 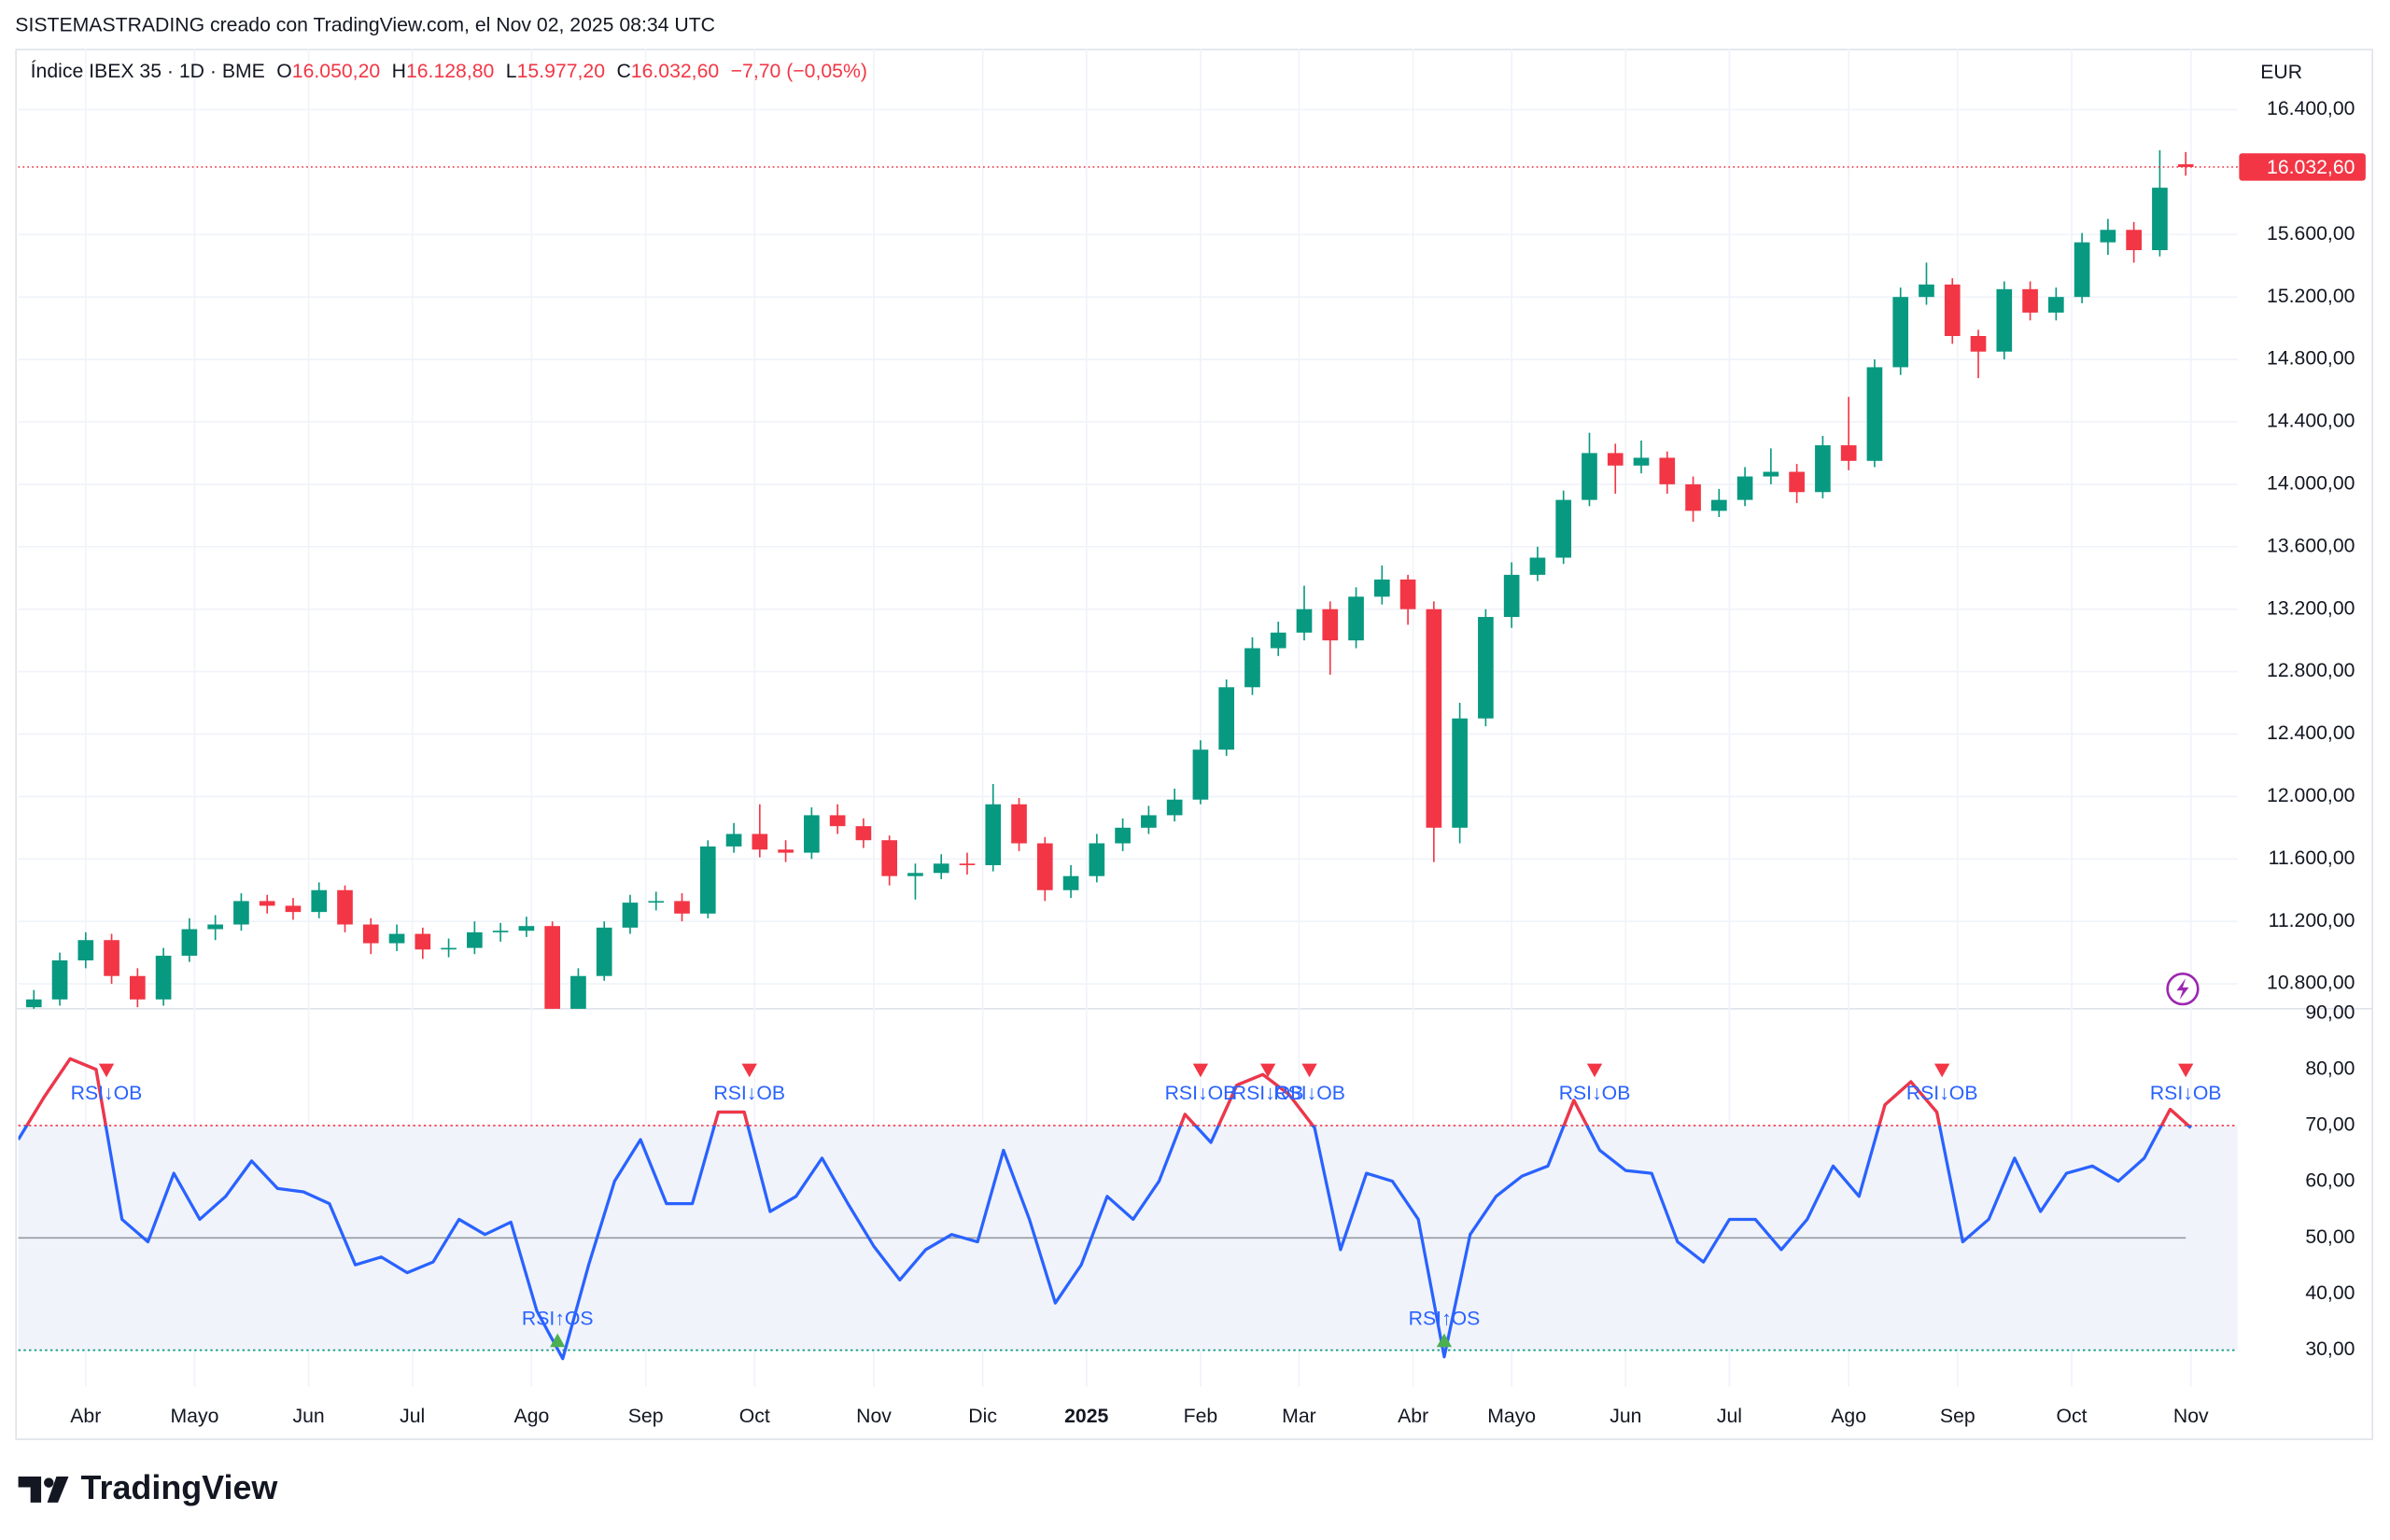 What do you see at coordinates (2311, 483) in the screenshot?
I see `y-tick-label: 14.000,00` at bounding box center [2311, 483].